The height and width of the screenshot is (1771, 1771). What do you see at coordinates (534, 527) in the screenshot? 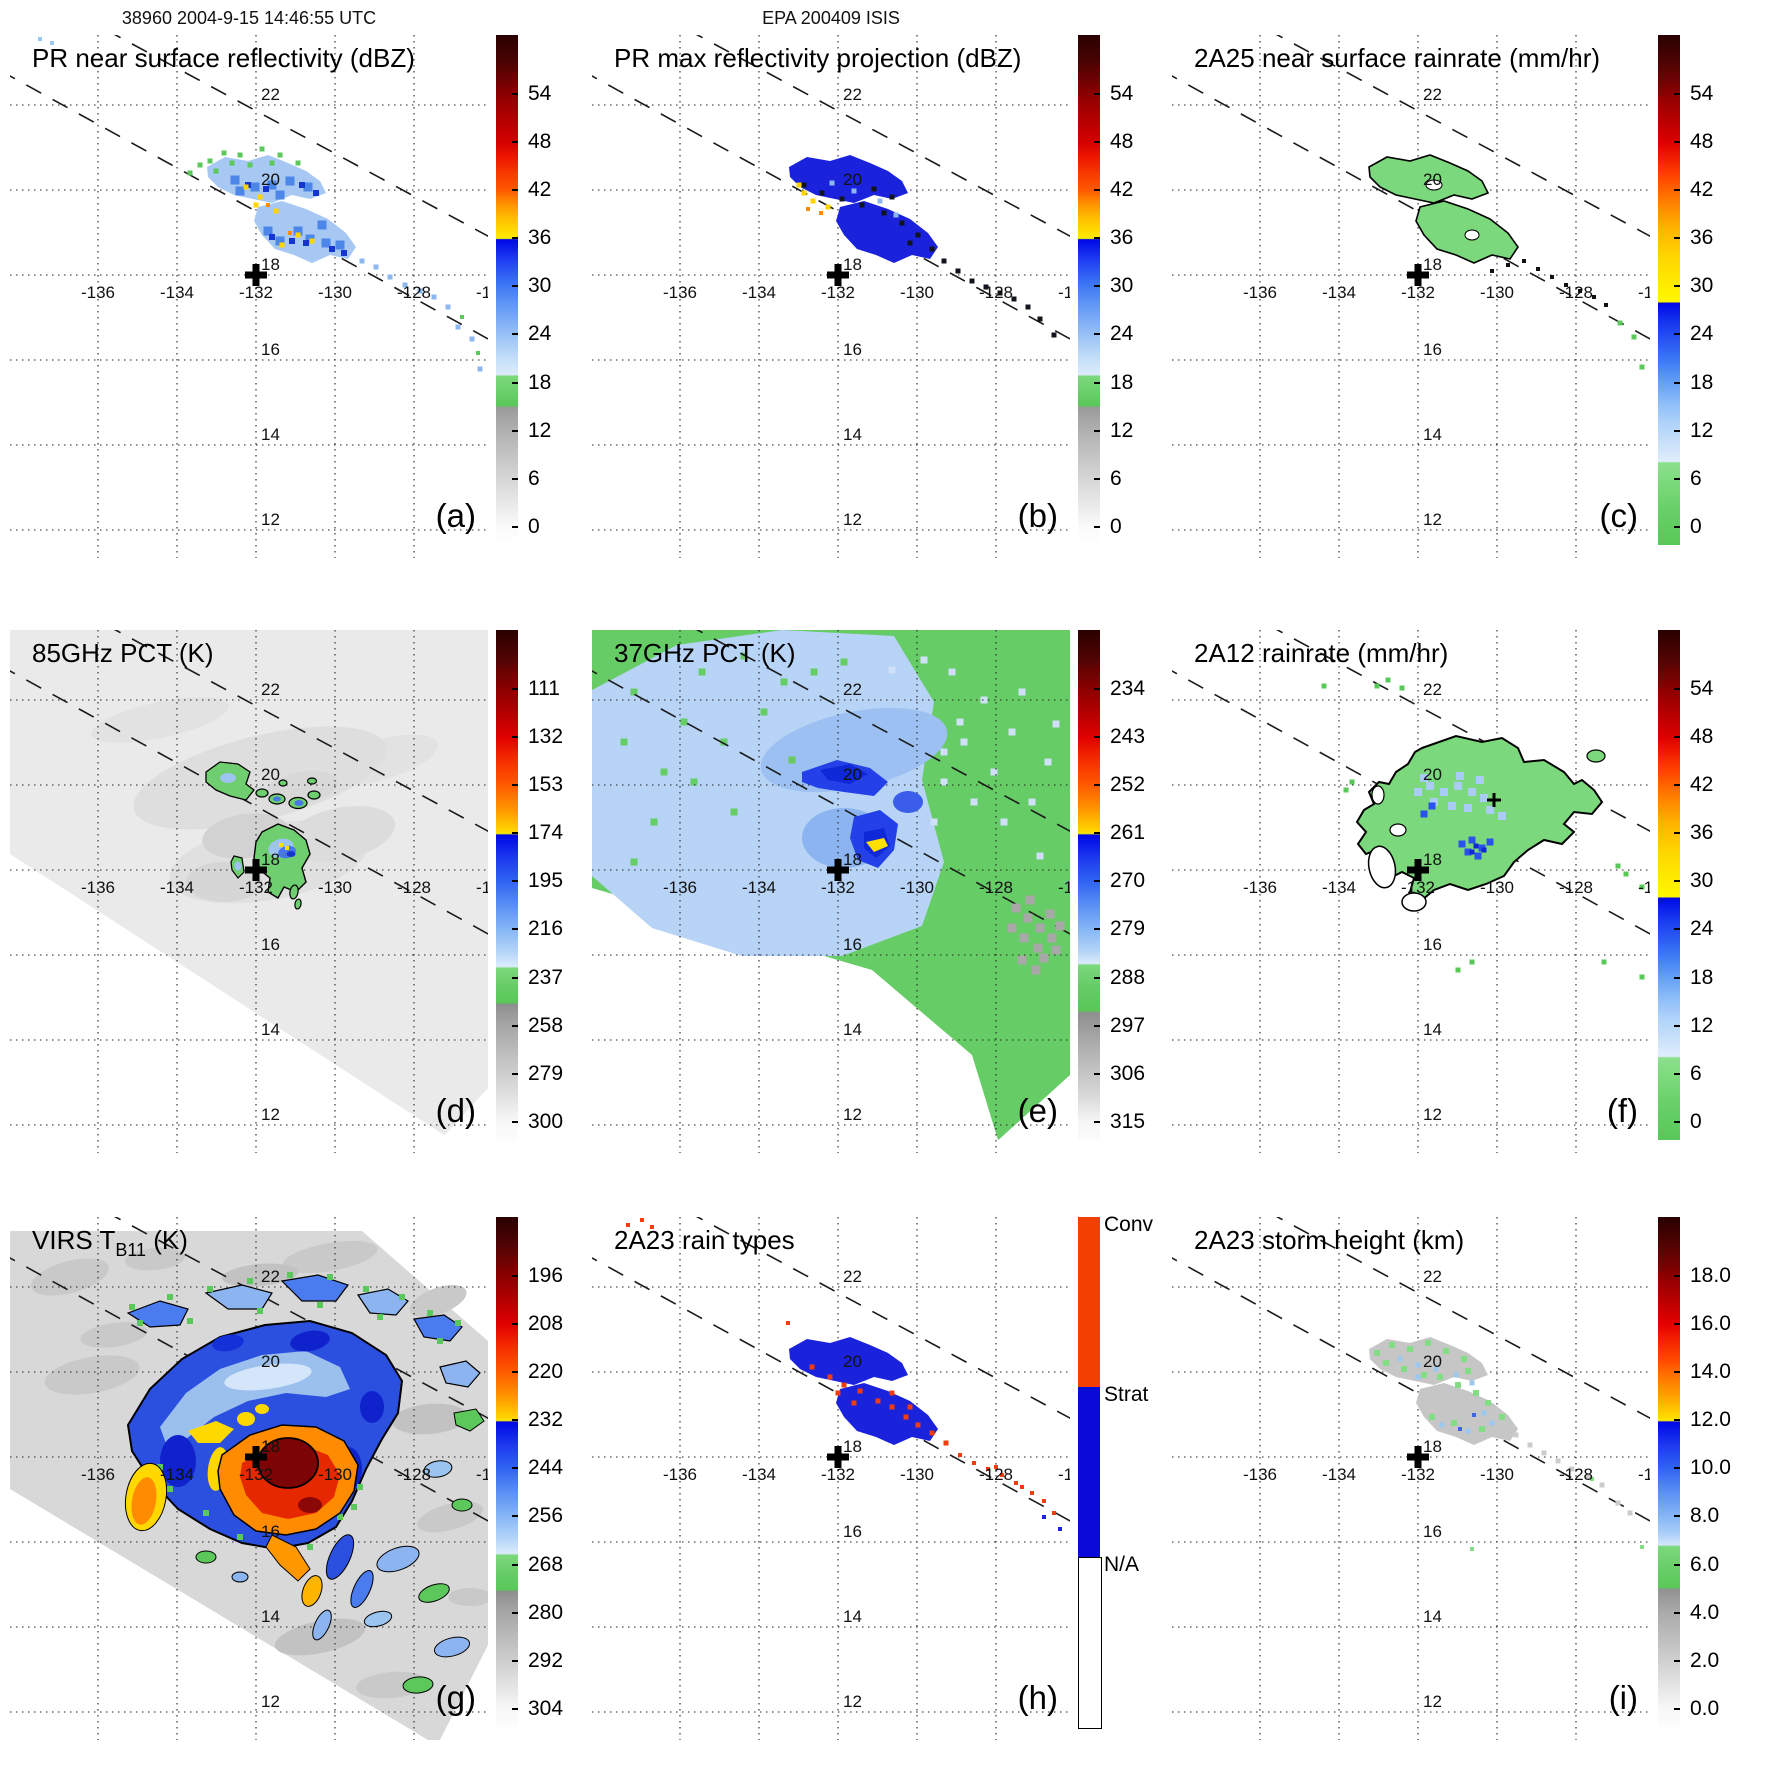
I see `colorbar-tick-label: 0` at bounding box center [534, 527].